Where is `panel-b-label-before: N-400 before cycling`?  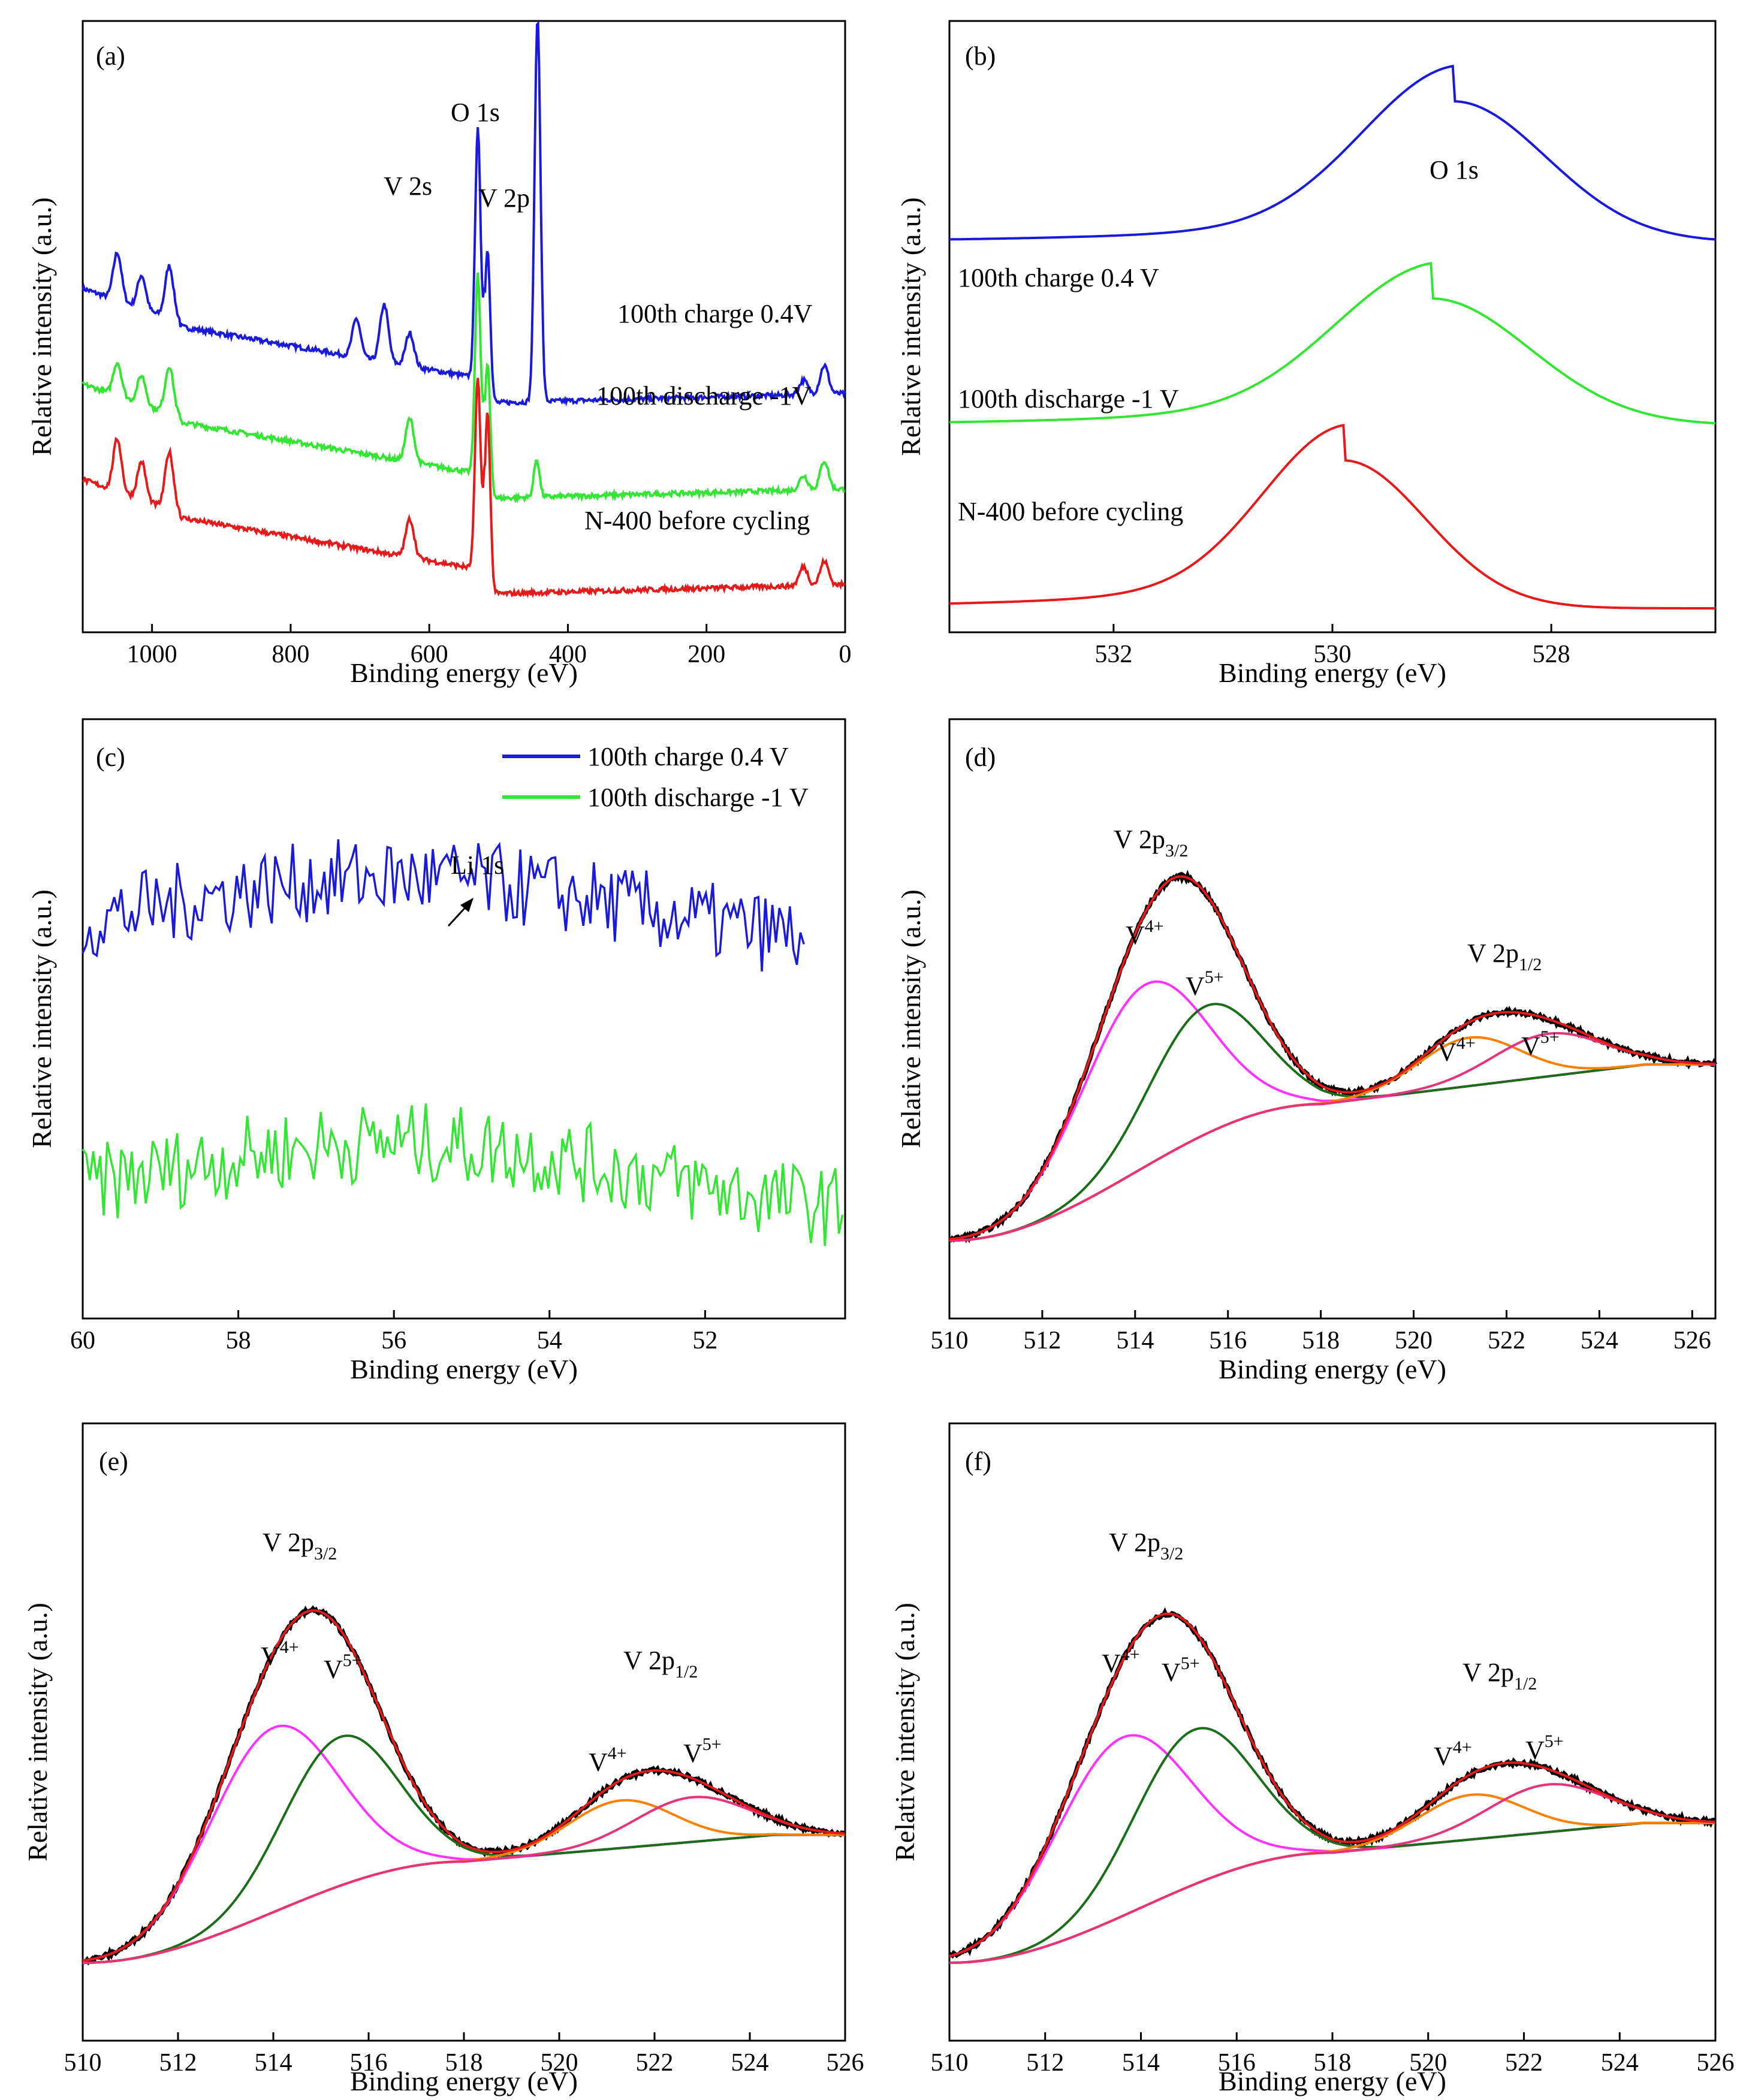
panel-b-label-before: N-400 before cycling is located at coordinates (1070, 511).